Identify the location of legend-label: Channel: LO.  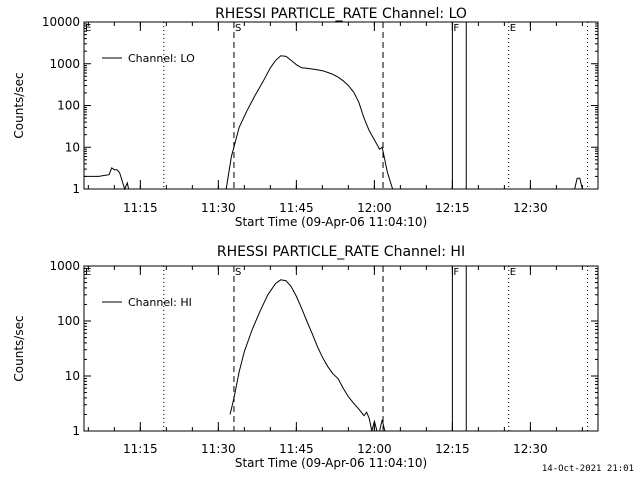
(161, 58).